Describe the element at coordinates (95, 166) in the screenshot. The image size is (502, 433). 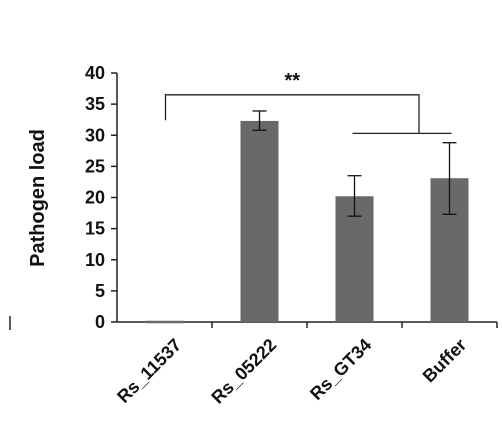
I see `y-tick-label: 25` at that location.